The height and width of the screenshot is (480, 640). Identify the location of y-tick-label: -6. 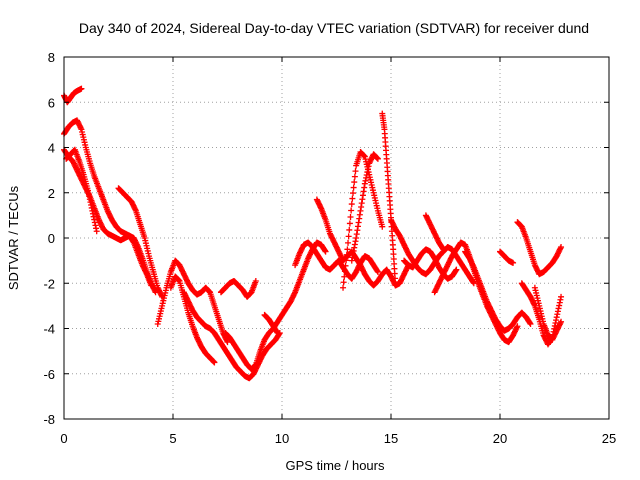
(49, 374).